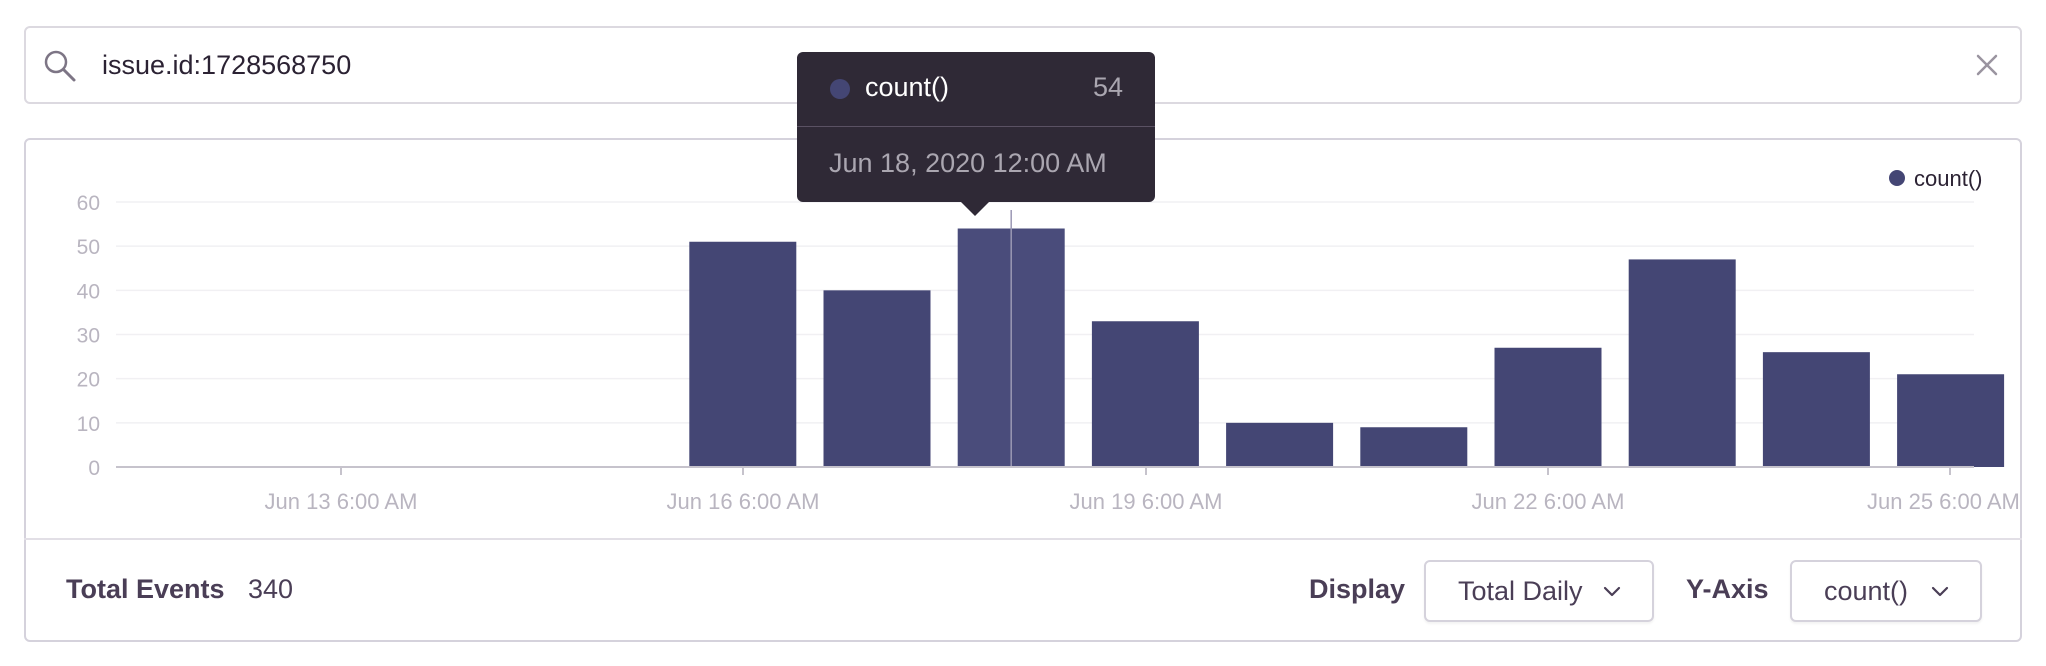 This screenshot has height=666, width=2046. What do you see at coordinates (88, 203) in the screenshot?
I see `y-tick-label: 60` at bounding box center [88, 203].